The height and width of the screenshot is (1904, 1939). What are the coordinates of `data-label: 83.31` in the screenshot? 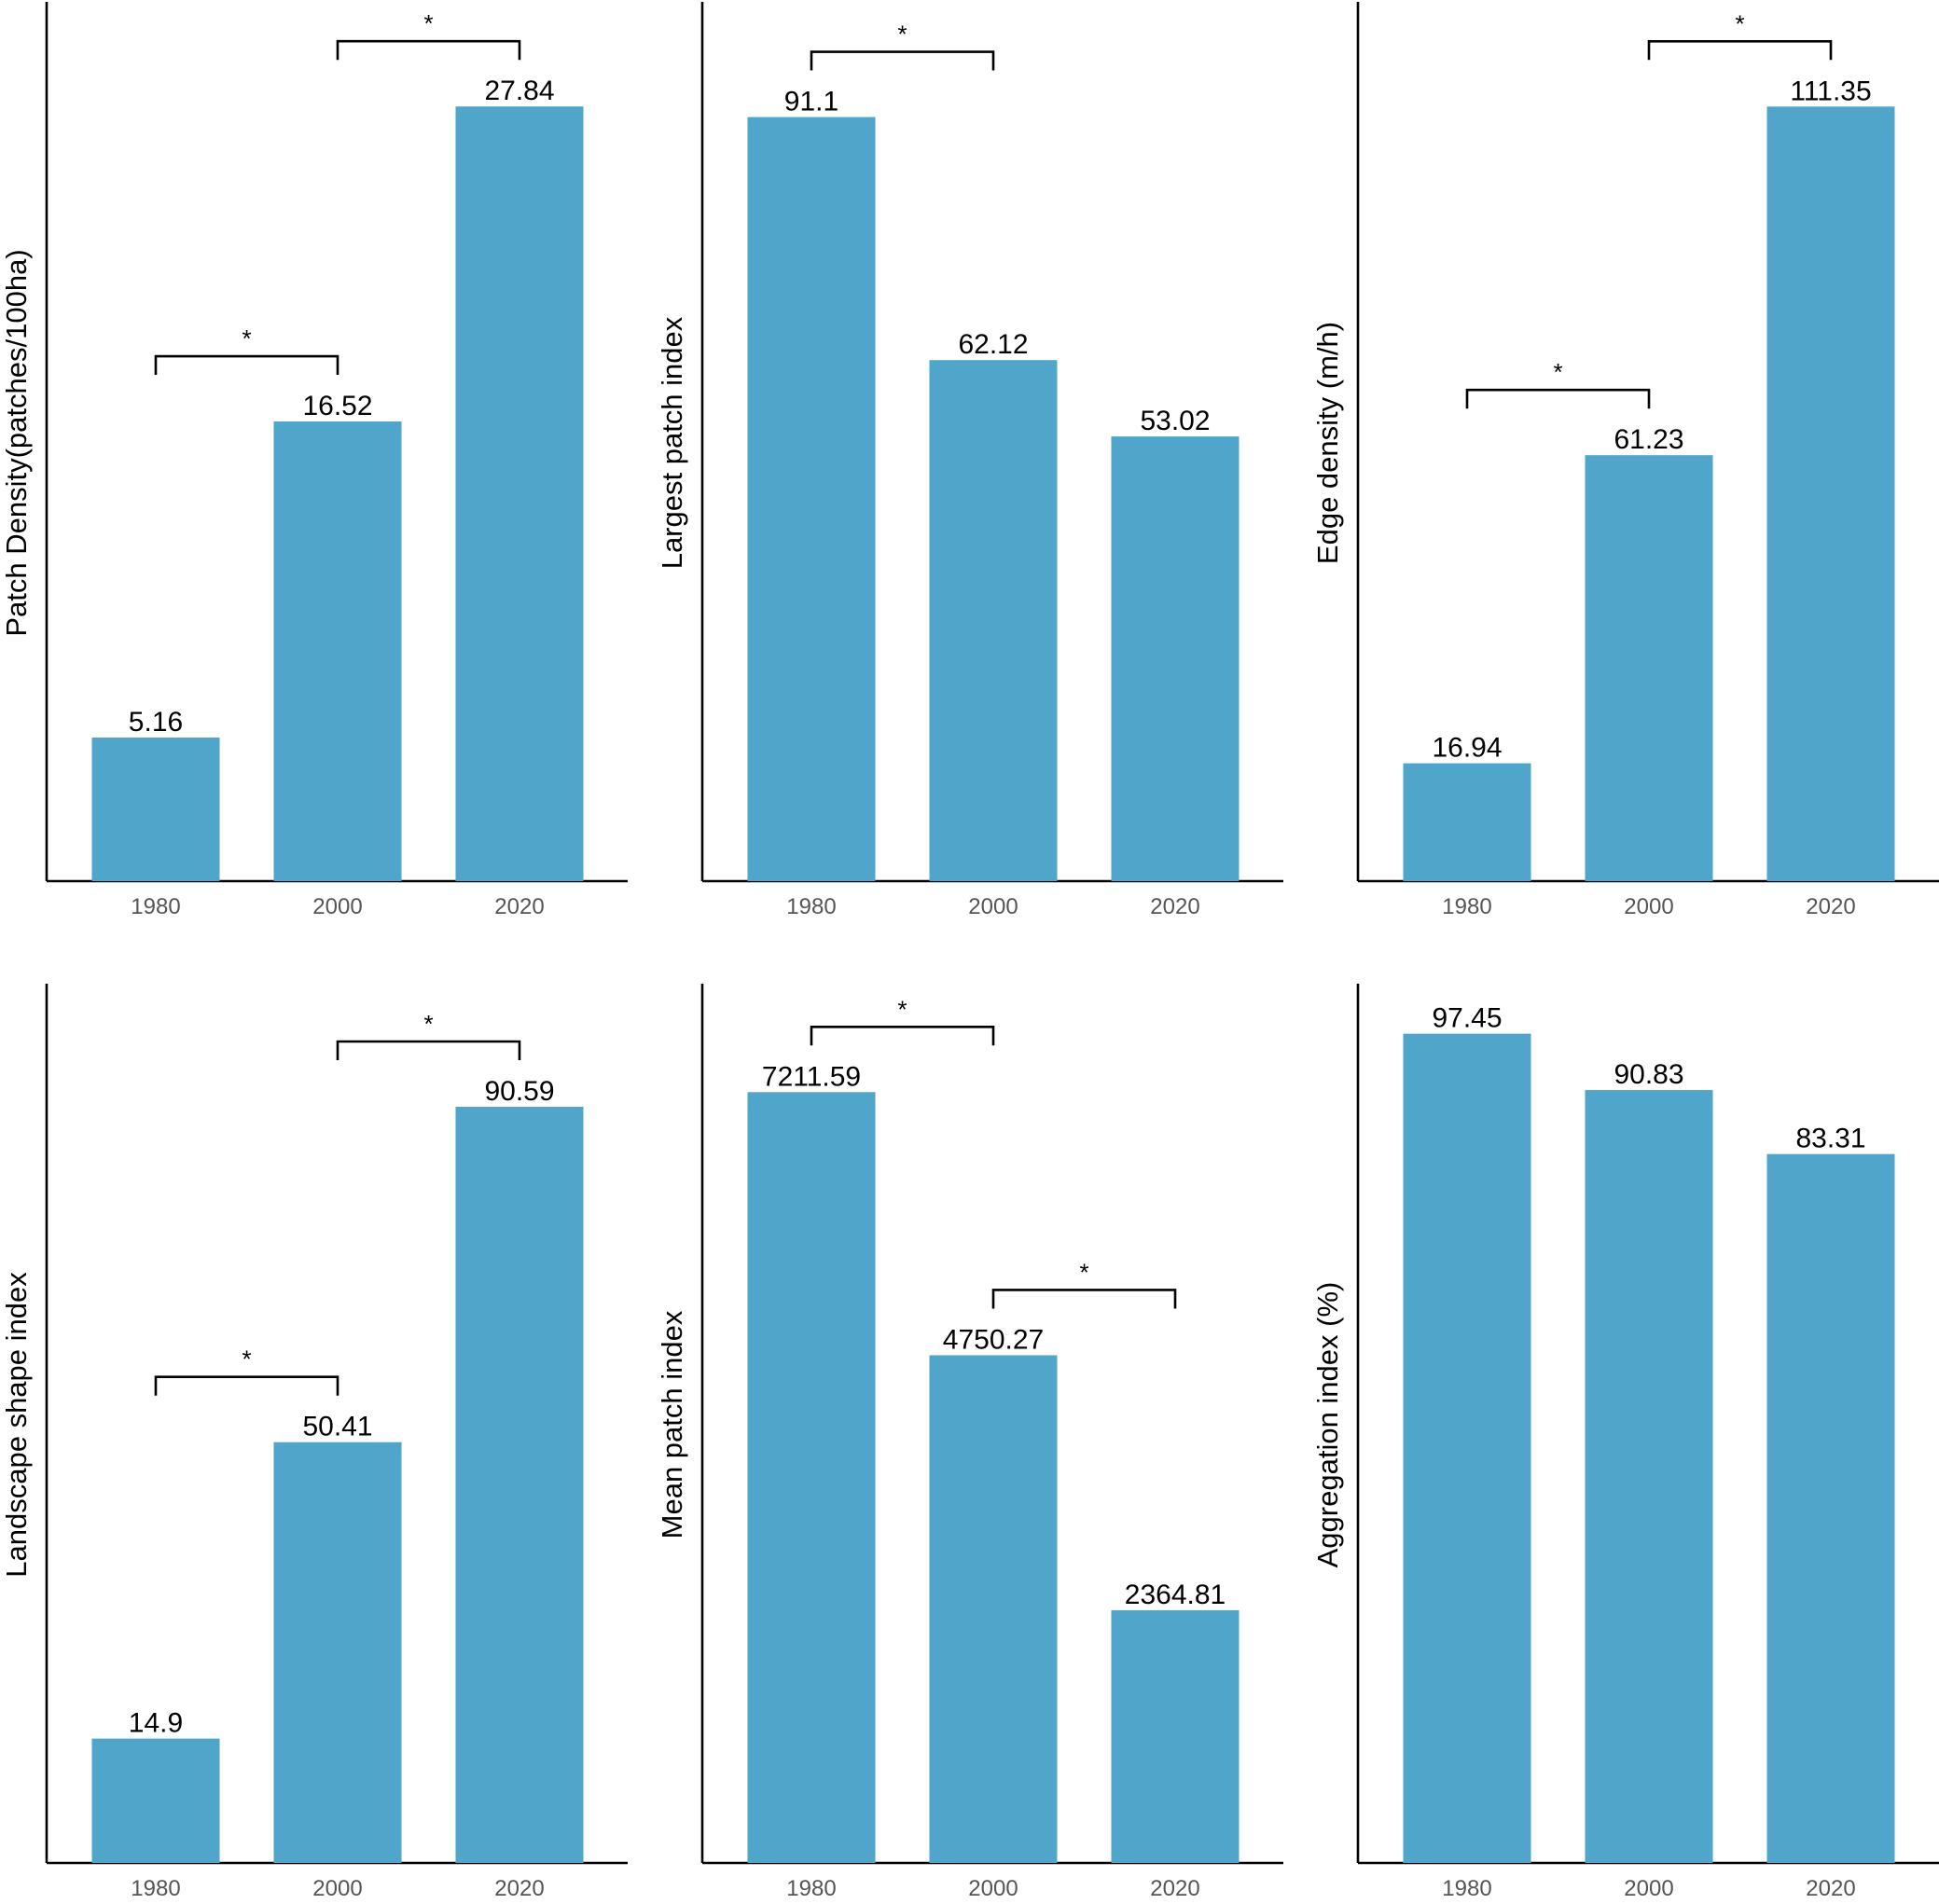 It's located at (1830, 1139).